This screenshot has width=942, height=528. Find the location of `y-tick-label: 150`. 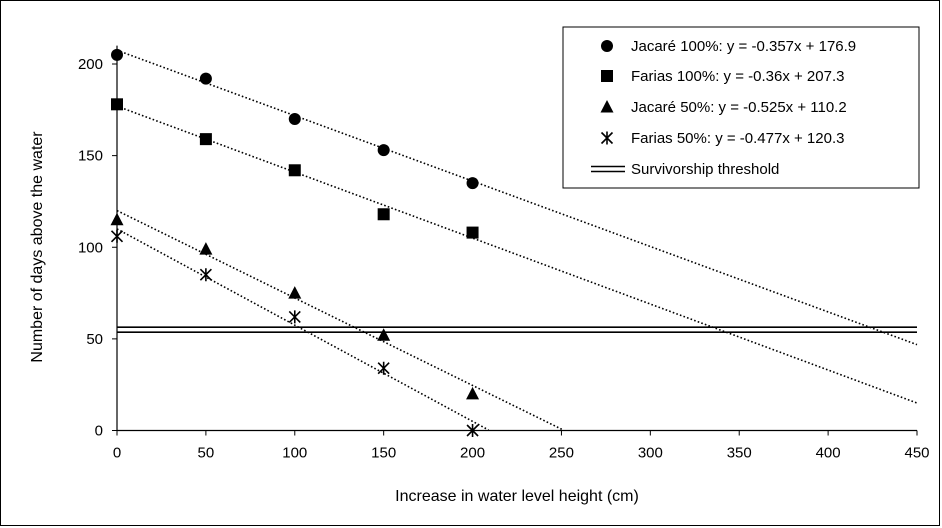

y-tick-label: 150 is located at coordinates (90, 156).